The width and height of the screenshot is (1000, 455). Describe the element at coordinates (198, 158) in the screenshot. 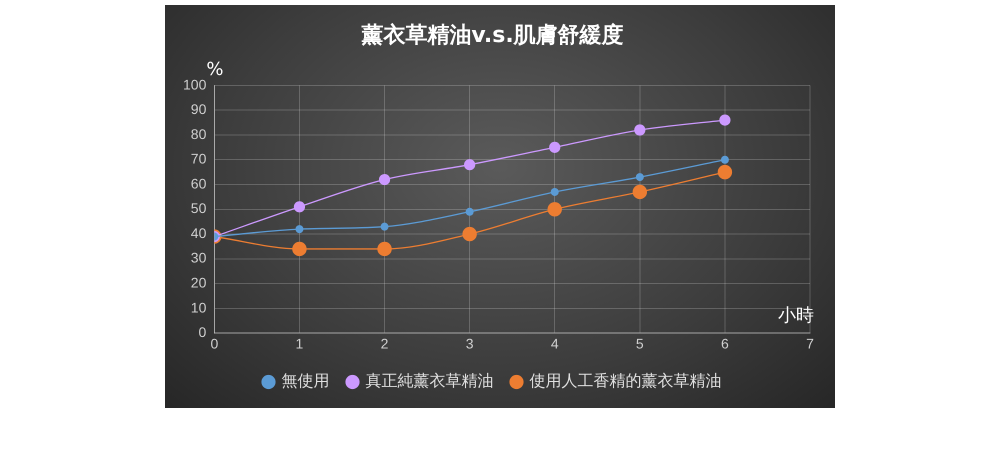

I see `y-tick-label: 70` at that location.